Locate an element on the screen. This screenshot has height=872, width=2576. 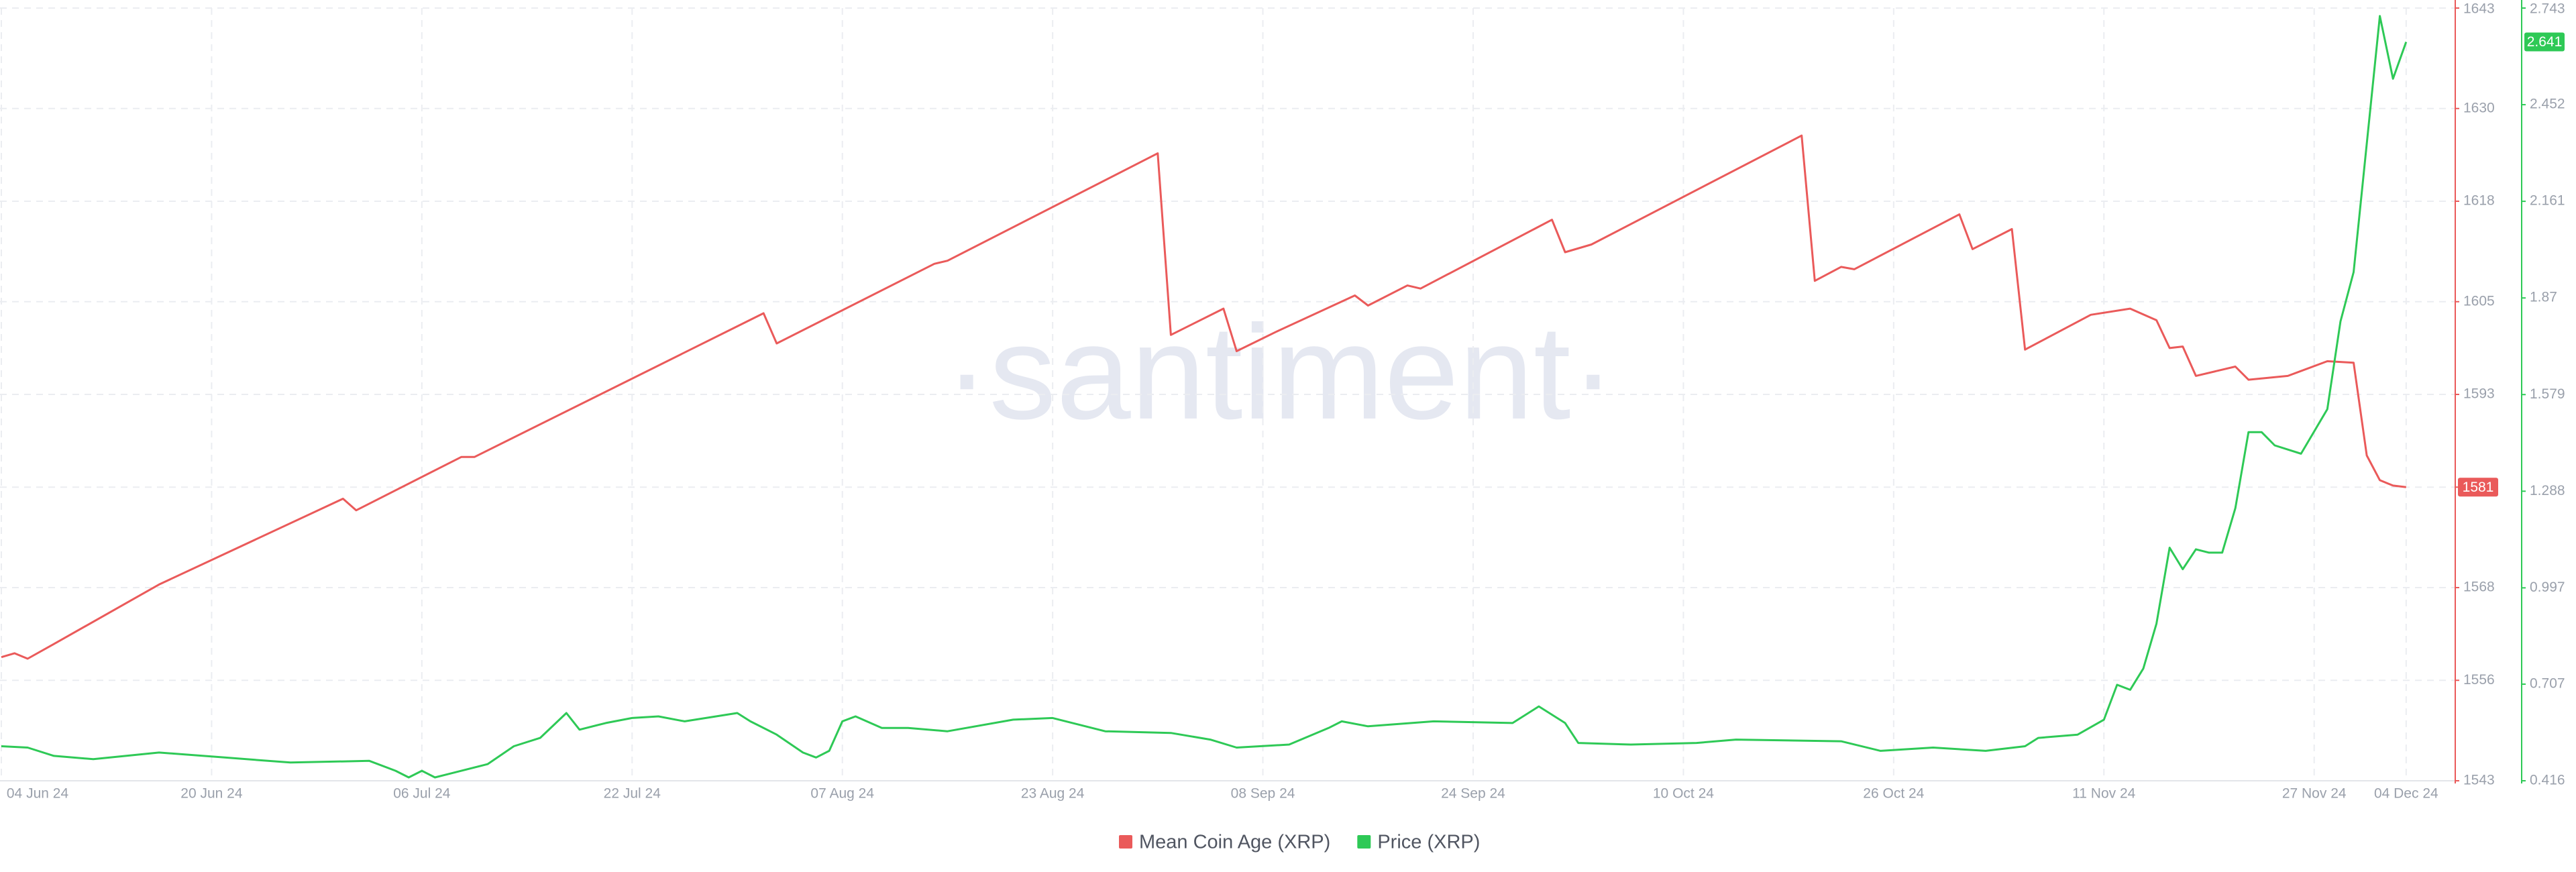
x-tick-label: 22 Jul 24 is located at coordinates (632, 794).